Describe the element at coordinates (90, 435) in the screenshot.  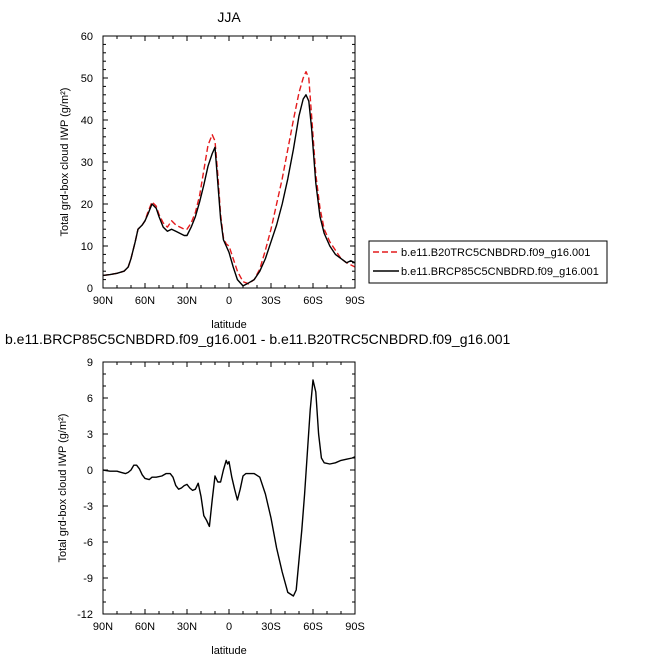
I see `y-tick-label: 3` at that location.